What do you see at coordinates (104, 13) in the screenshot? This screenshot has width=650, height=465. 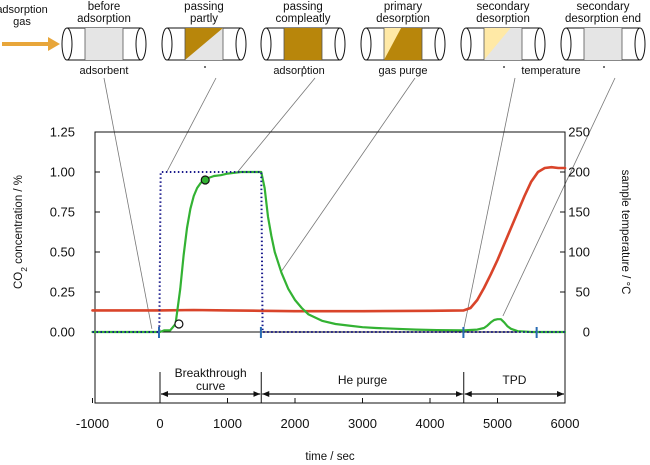 I see `stage-label: before adsorption` at bounding box center [104, 13].